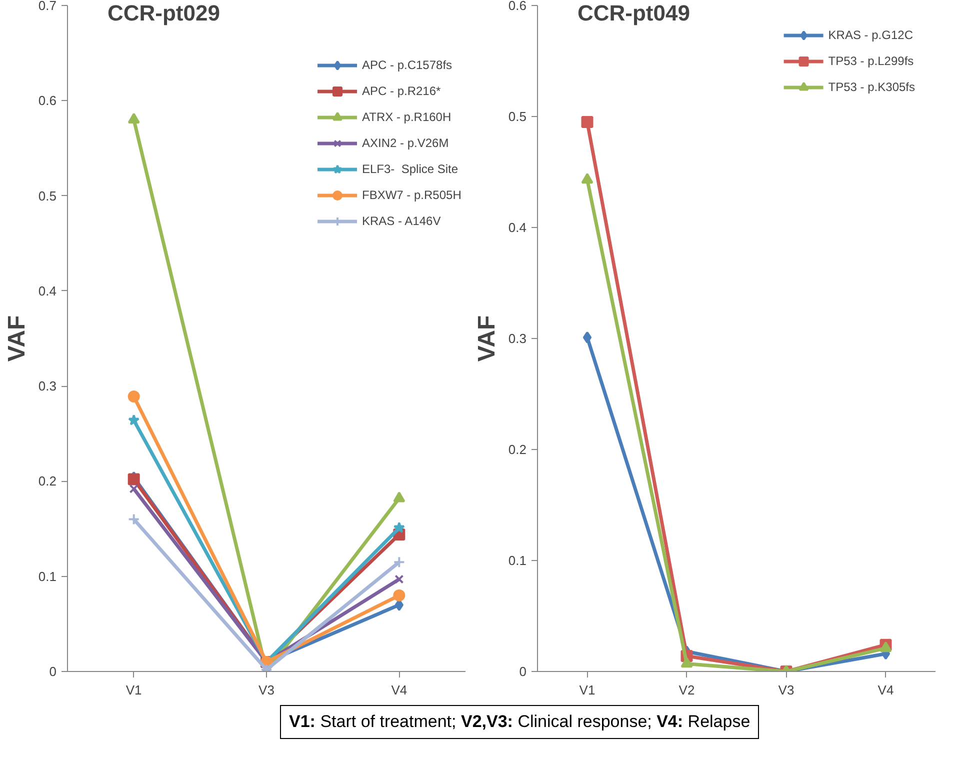  What do you see at coordinates (47, 6) in the screenshot?
I see `y-tick-label: 0.7` at bounding box center [47, 6].